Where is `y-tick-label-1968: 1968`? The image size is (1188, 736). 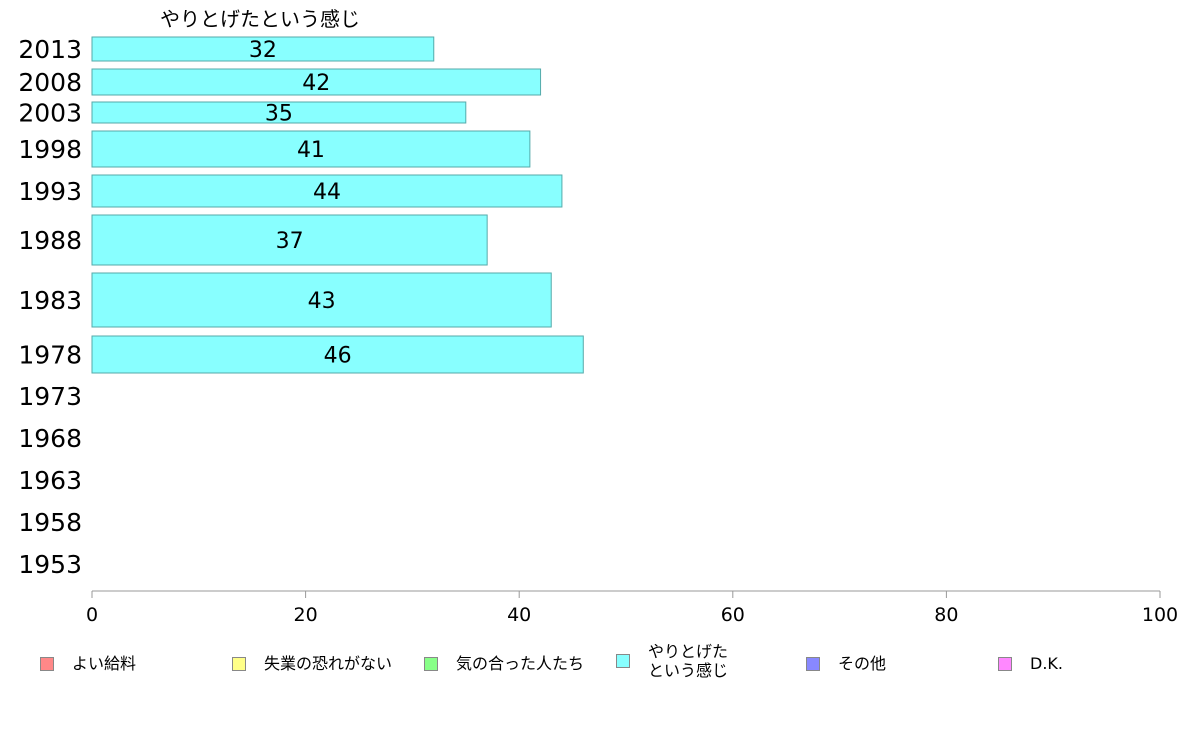
y-tick-label-1968: 1968 is located at coordinates (50, 438).